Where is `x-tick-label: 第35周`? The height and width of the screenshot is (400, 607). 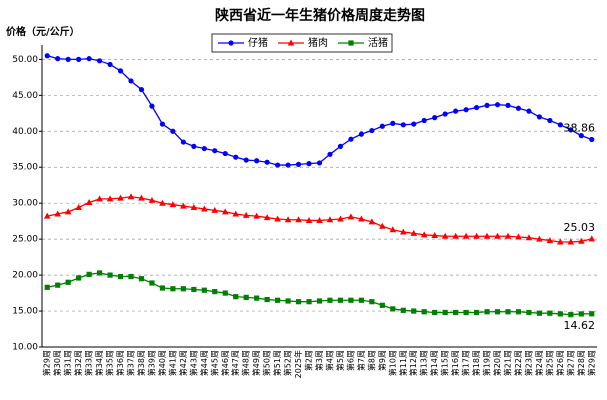 x-tick-label: 第35周 is located at coordinates (110, 363).